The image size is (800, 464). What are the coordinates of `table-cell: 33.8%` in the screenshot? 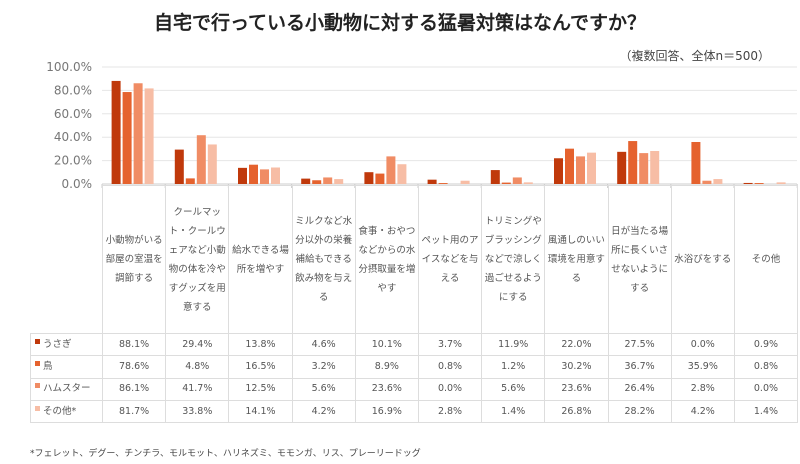 It's located at (197, 411).